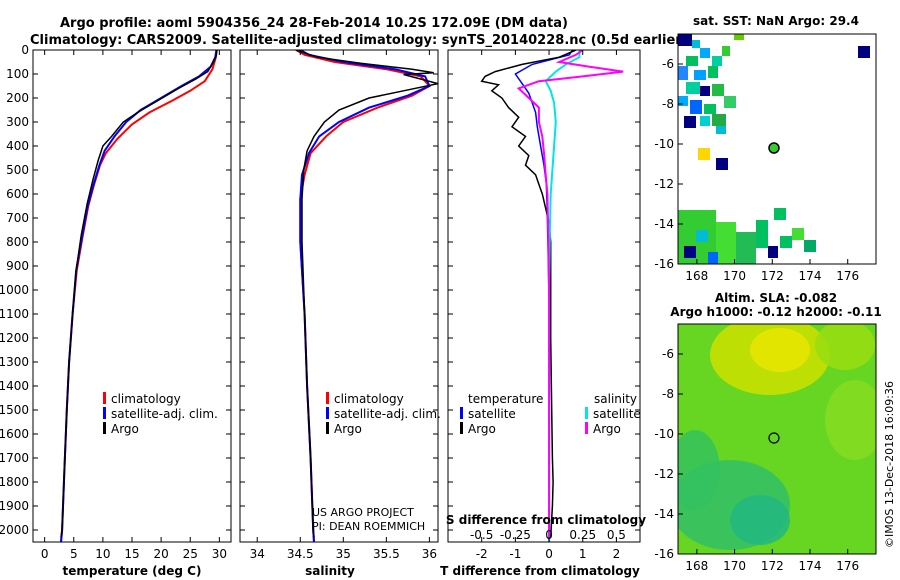  I want to click on y-tick-label: 1600, so click(14, 434).